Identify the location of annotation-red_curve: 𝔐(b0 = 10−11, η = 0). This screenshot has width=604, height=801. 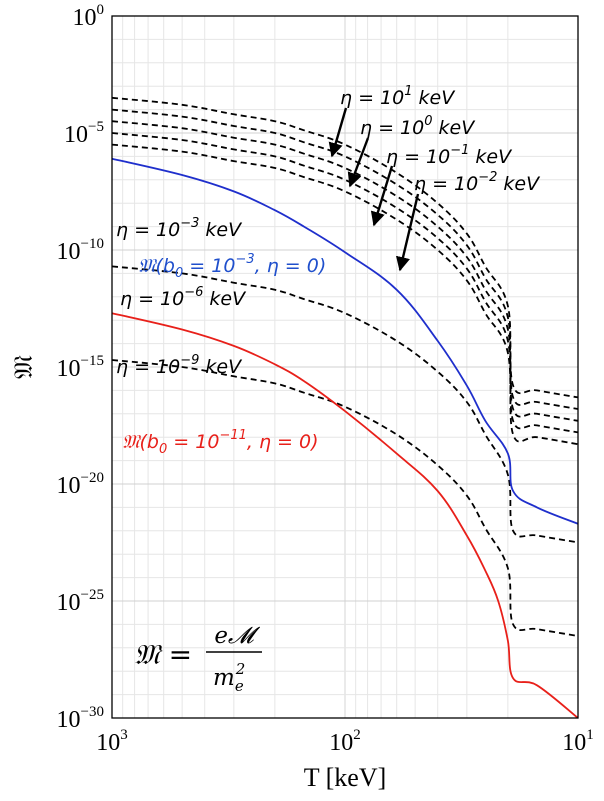
(220, 442).